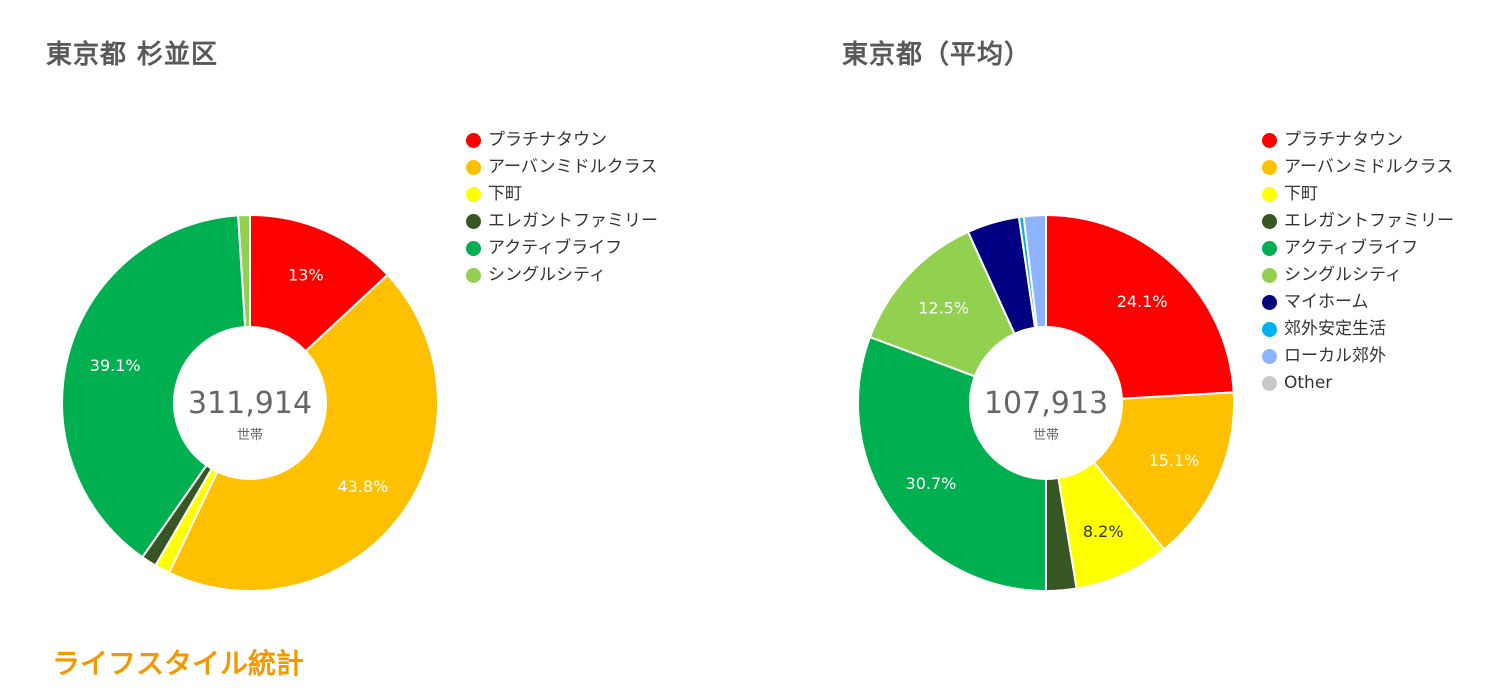 Image resolution: width=1494 pixels, height=699 pixels. Describe the element at coordinates (1362, 383) in the screenshot. I see `legend-item: Other` at that location.